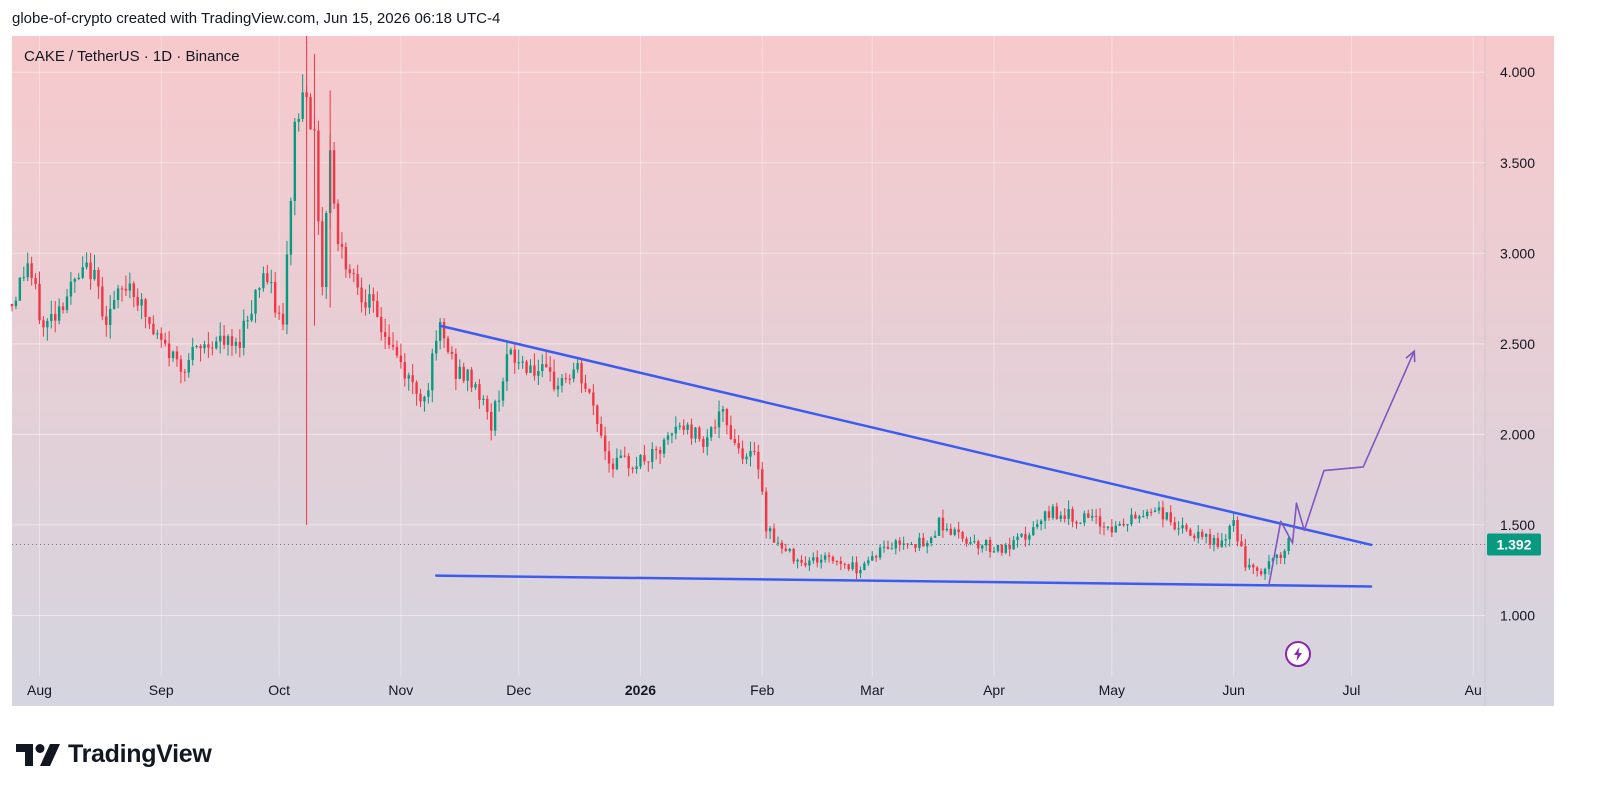  Describe the element at coordinates (762, 690) in the screenshot. I see `x-tick-label: Feb` at that location.